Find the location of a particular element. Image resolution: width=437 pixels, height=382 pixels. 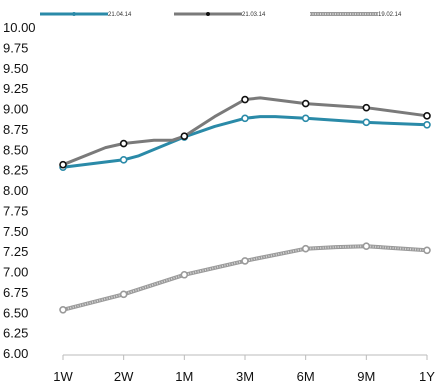

y-tick-label: 7.75 is located at coordinates (15, 210).